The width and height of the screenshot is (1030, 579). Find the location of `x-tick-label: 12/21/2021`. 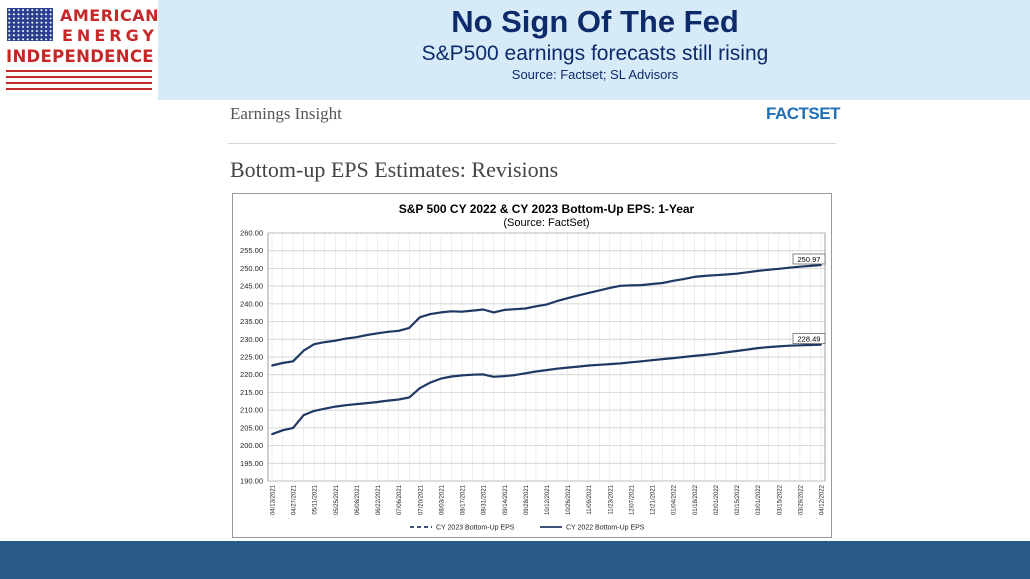

x-tick-label: 12/21/2021 is located at coordinates (654, 499).